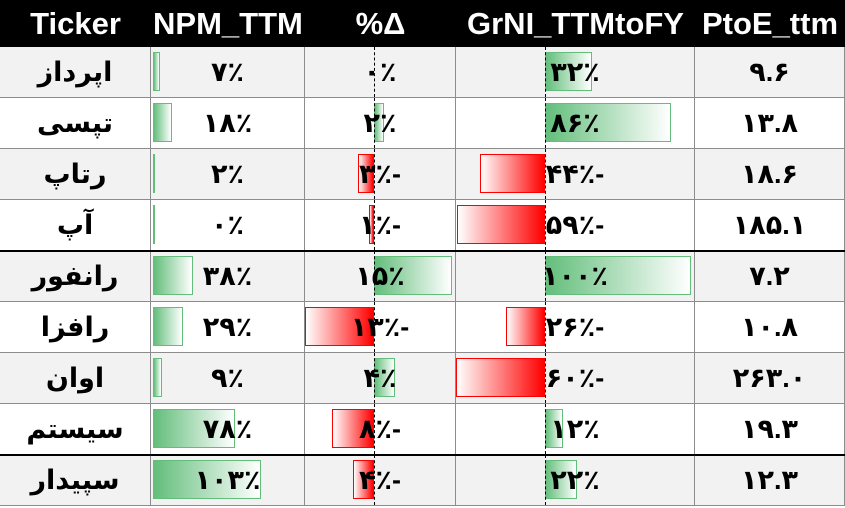 This screenshot has width=845, height=508. Describe the element at coordinates (380, 378) in the screenshot. I see `cell-delta: ۴٪` at that location.